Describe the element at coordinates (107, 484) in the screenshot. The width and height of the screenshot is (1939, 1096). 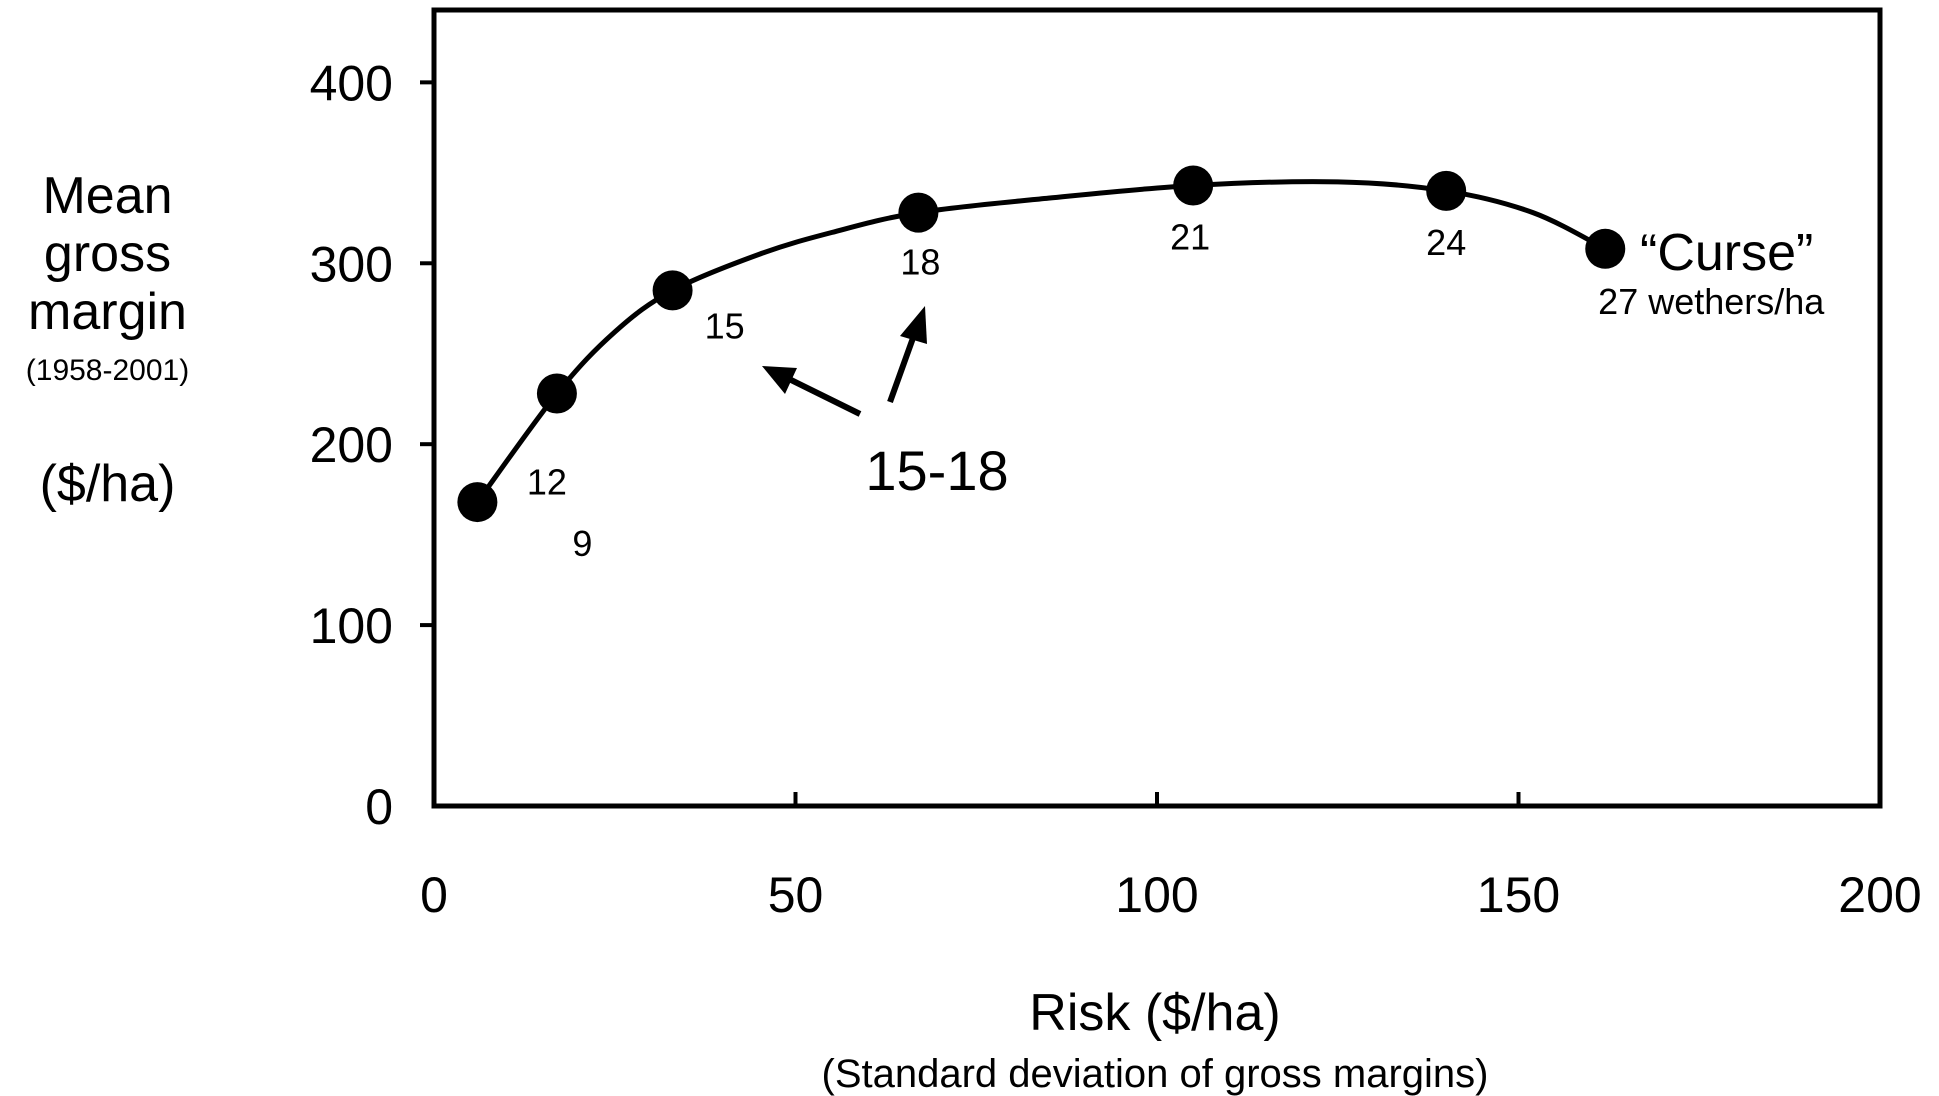
I see `y-axis-title-unit: ($/ha)` at that location.